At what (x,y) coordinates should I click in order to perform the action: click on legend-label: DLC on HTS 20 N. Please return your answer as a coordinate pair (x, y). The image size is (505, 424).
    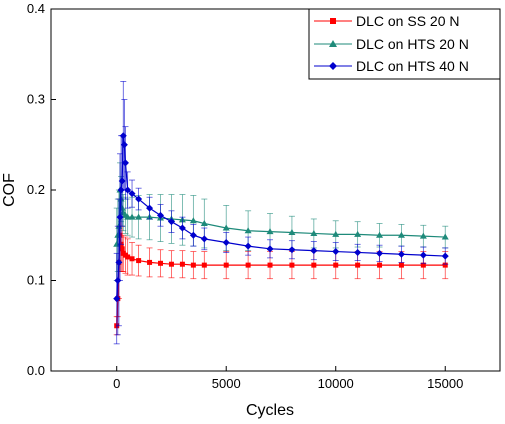
    Looking at the image, I should click on (412, 44).